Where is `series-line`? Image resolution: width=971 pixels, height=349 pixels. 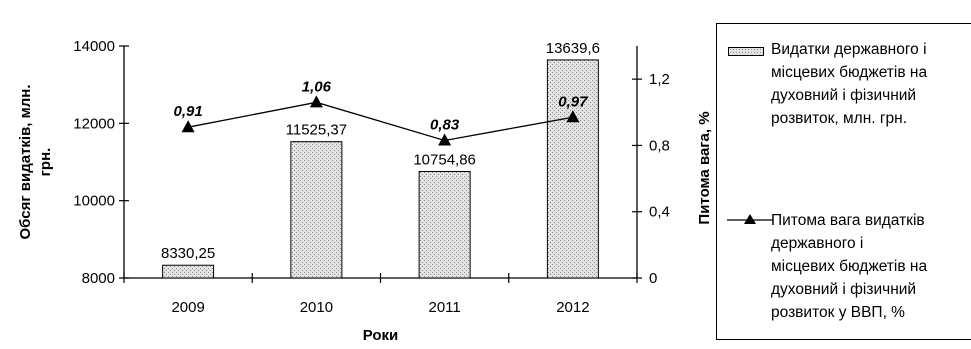 series-line is located at coordinates (380, 121).